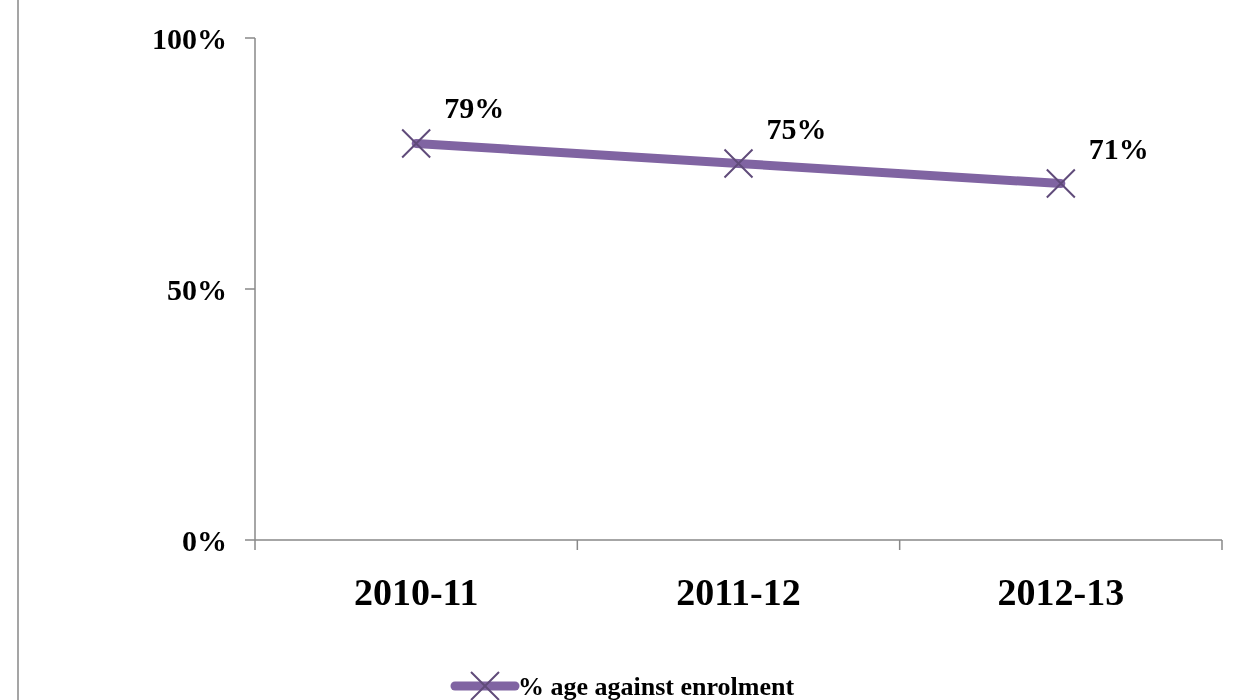  What do you see at coordinates (738, 592) in the screenshot?
I see `x-tick-label: 2011-12` at bounding box center [738, 592].